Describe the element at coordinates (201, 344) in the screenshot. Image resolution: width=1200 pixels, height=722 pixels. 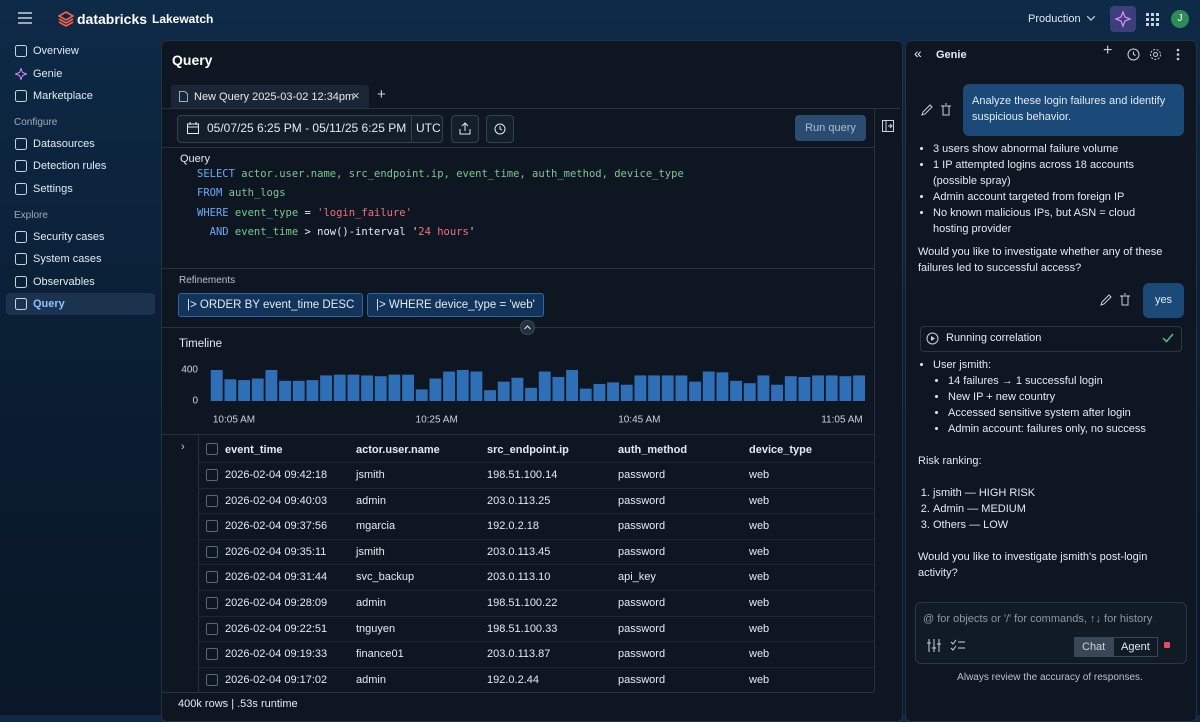
I see `timeline-title: Timeline` at that location.